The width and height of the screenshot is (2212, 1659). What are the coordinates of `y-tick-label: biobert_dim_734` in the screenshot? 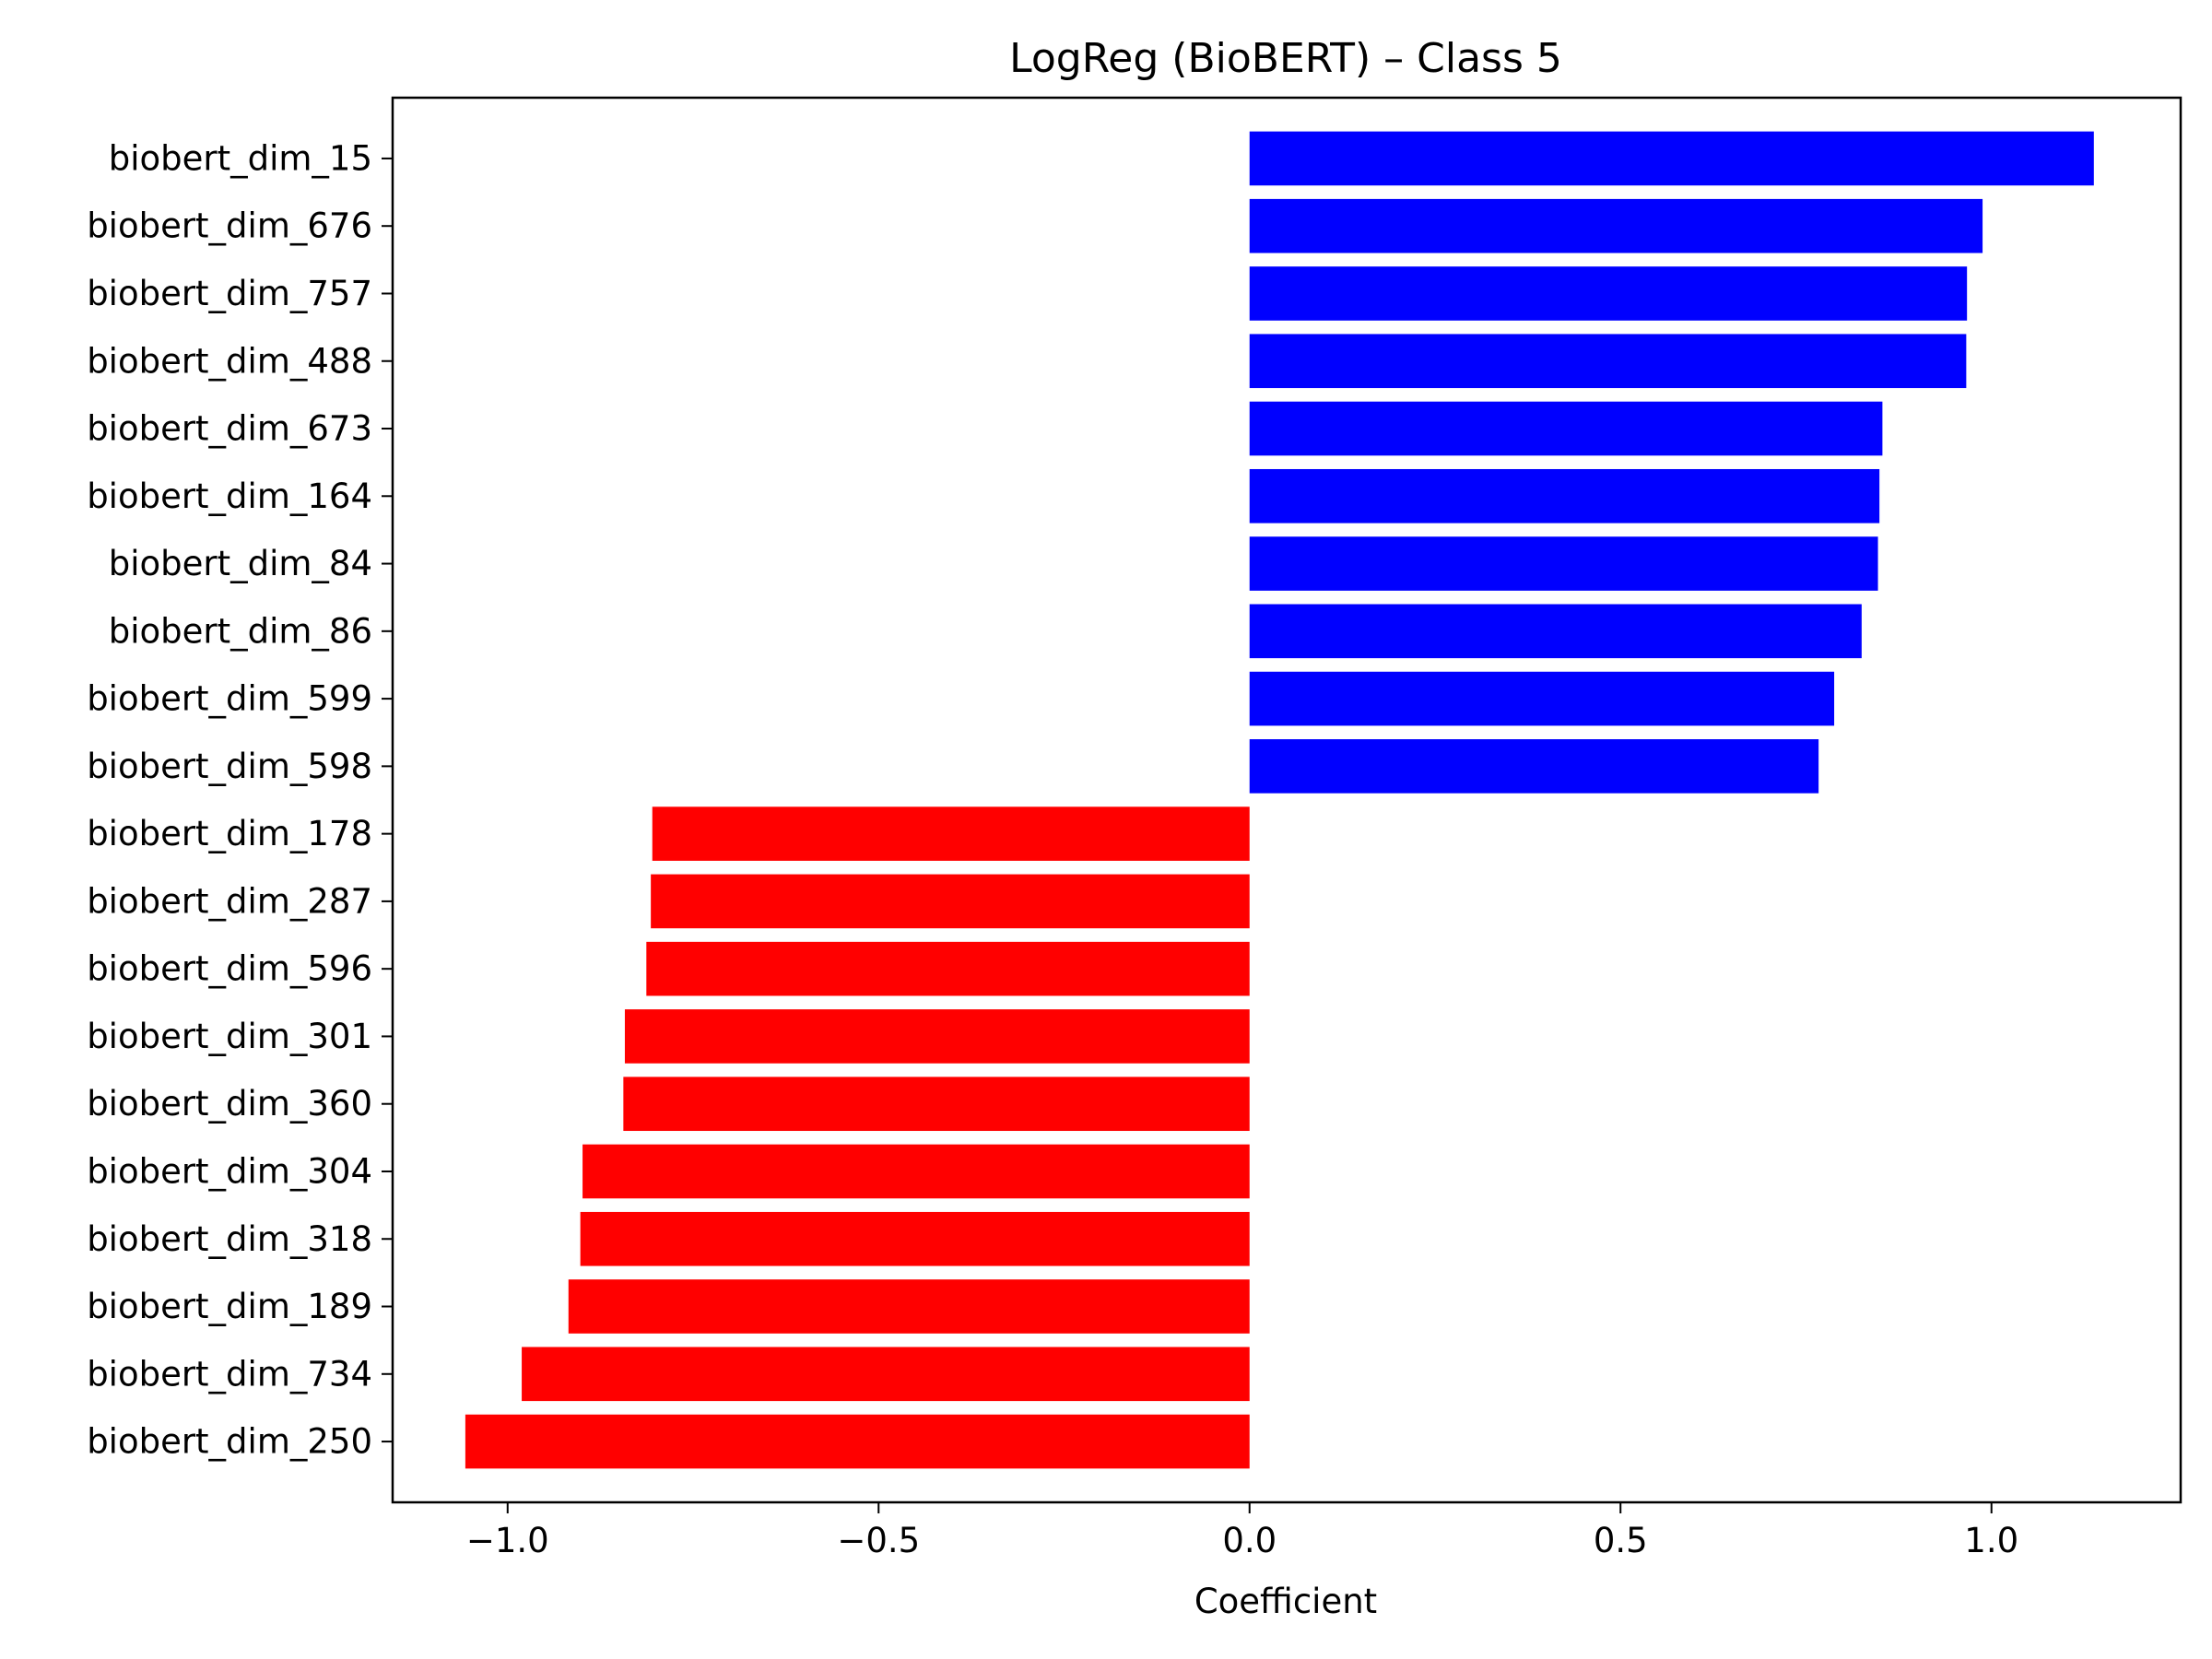 It's located at (229, 1374).